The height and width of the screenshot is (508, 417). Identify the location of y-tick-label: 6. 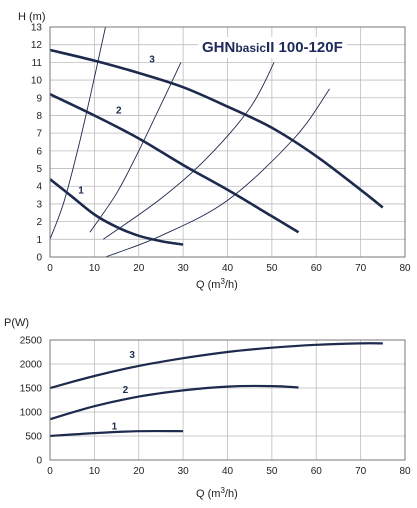
(39, 151).